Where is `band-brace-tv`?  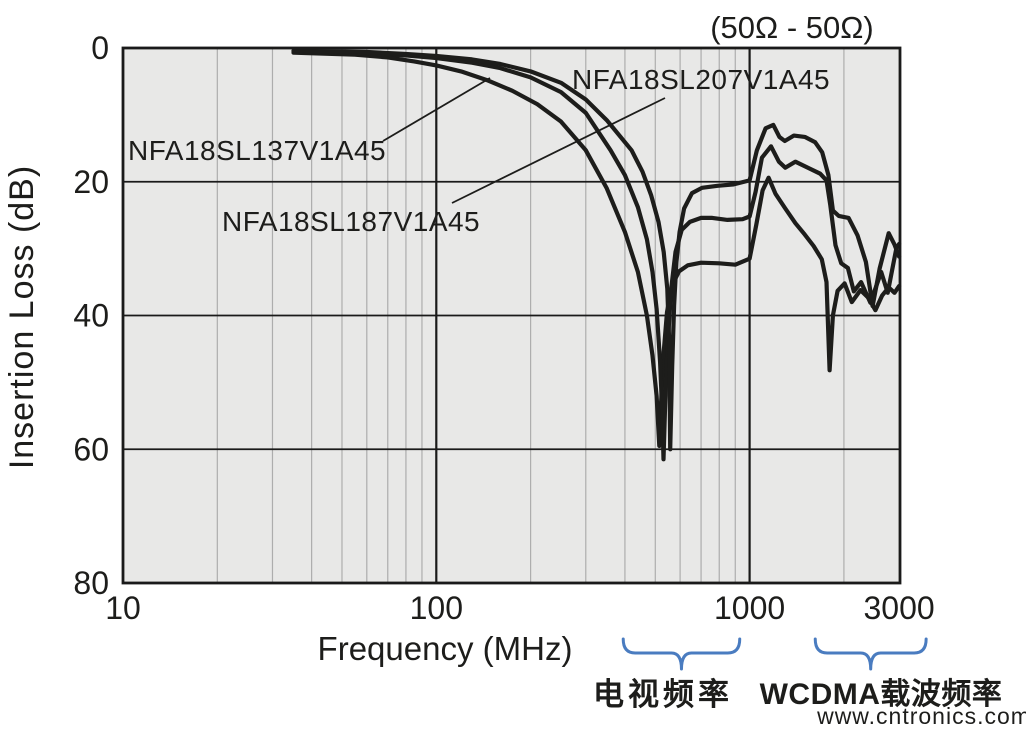
band-brace-tv is located at coordinates (681, 654).